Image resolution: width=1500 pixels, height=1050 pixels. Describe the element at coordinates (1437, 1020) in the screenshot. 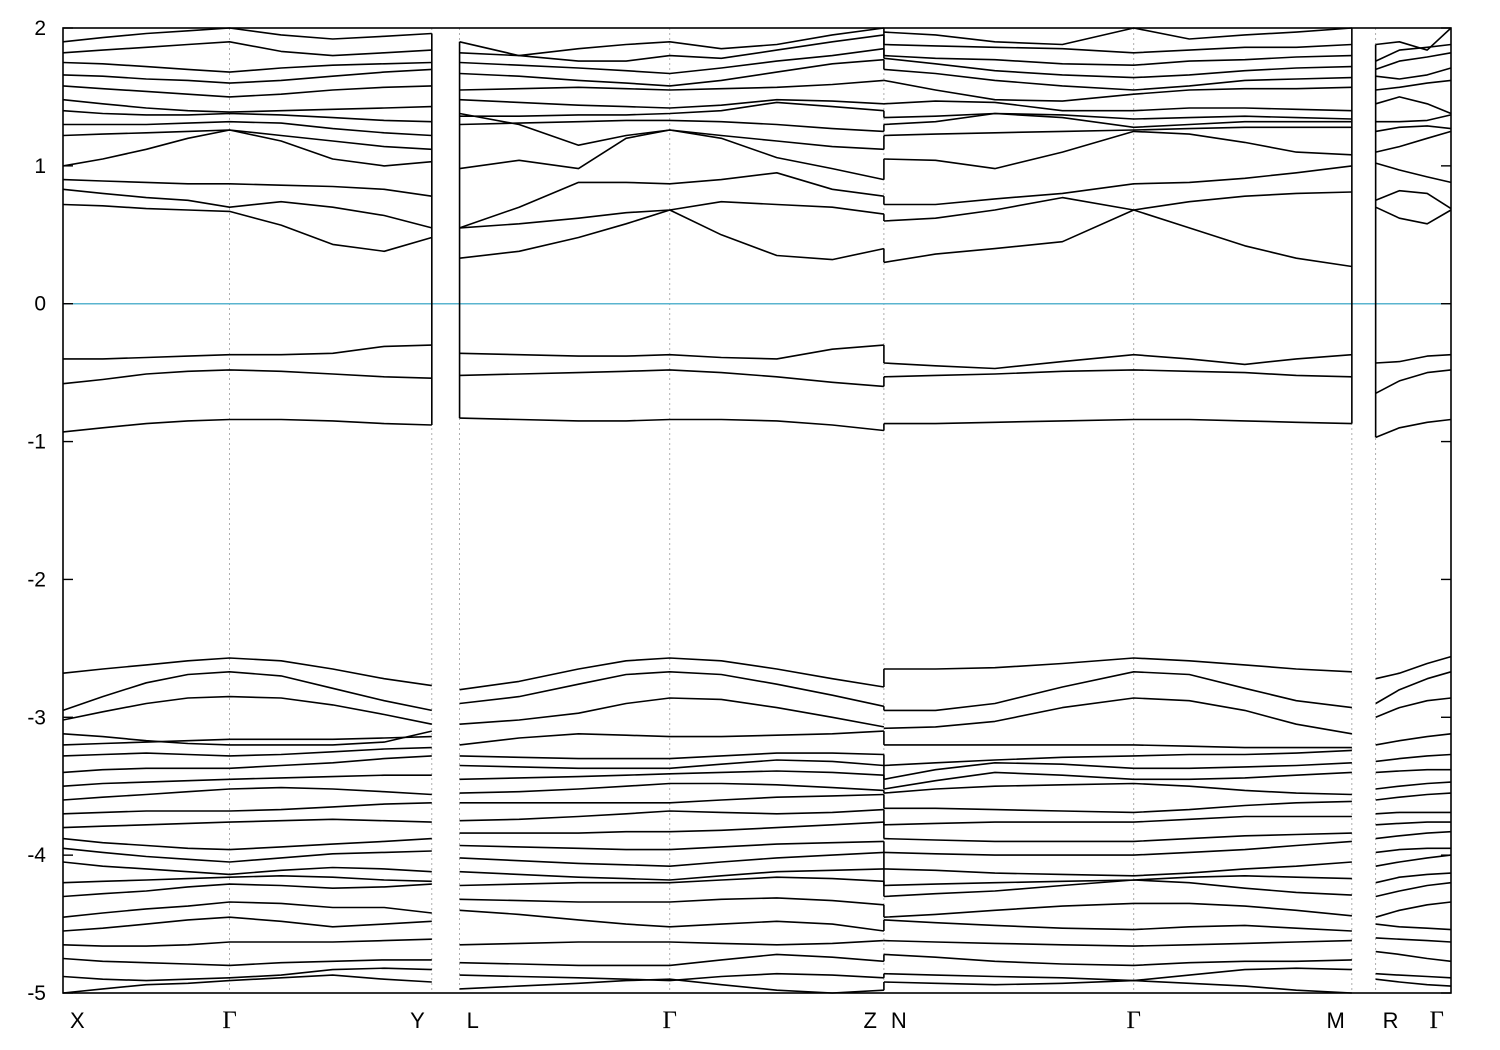

I see `kpoint-label: Γ` at that location.